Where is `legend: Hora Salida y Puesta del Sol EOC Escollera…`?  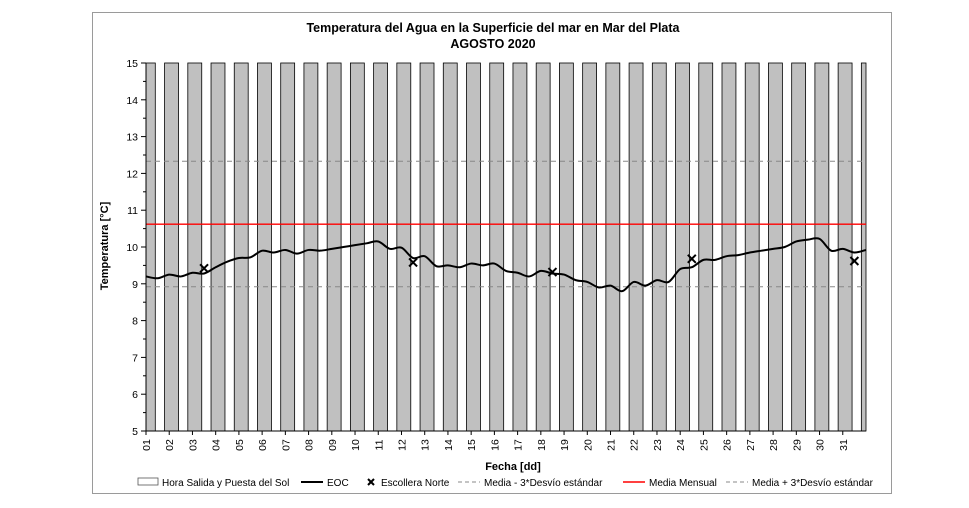 legend: Hora Salida y Puesta del Sol EOC Escollera… is located at coordinates (505, 483).